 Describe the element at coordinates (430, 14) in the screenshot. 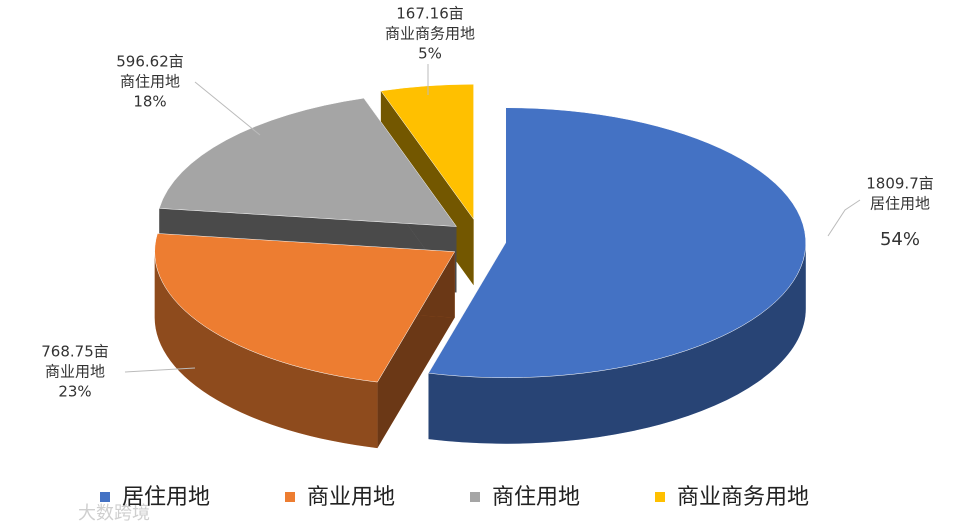

I see `data-label: 167.16亩` at that location.